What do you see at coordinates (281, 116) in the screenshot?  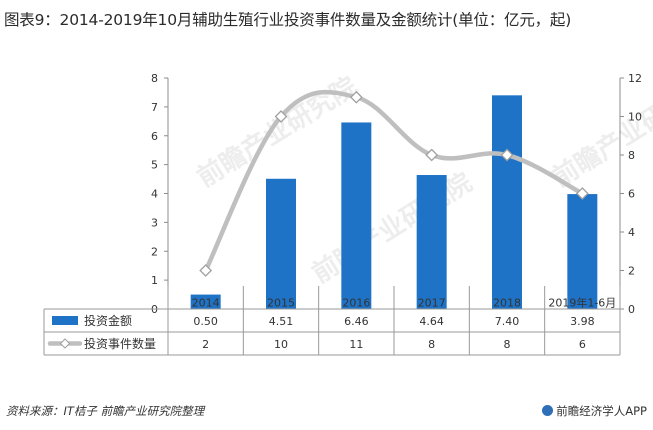 I see `line-point-2015` at bounding box center [281, 116].